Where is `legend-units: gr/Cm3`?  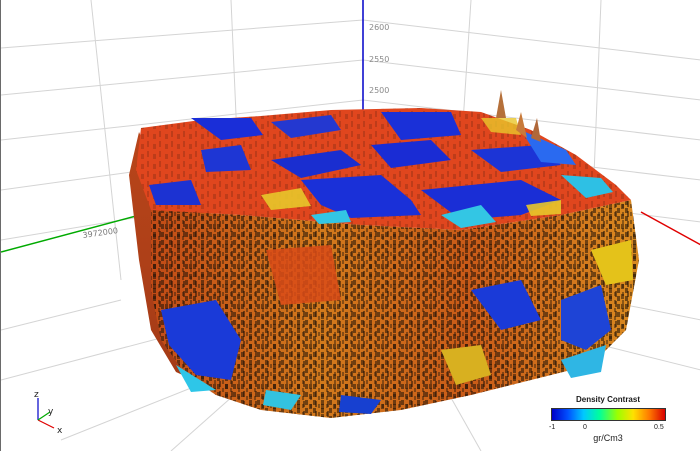 legend-units: gr/Cm3 is located at coordinates (608, 438).